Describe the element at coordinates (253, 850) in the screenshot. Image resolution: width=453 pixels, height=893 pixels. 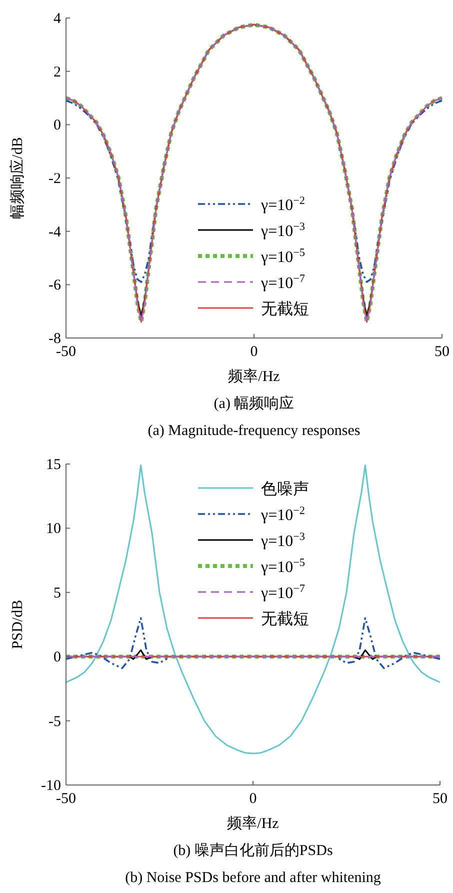
I see `text: (b) 噪声白化前后的PSDs` at that location.